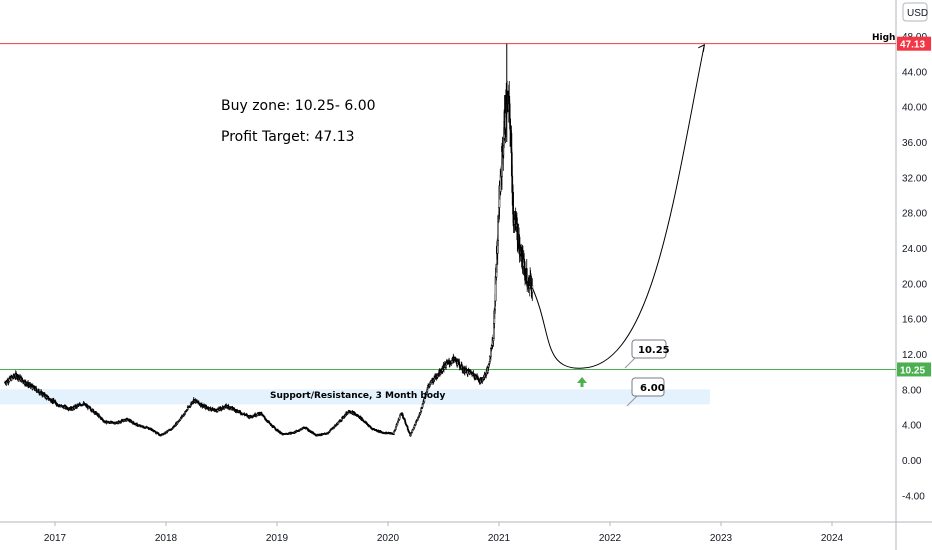 The height and width of the screenshot is (550, 932). I want to click on callout-upper: 10.25, so click(647, 354).